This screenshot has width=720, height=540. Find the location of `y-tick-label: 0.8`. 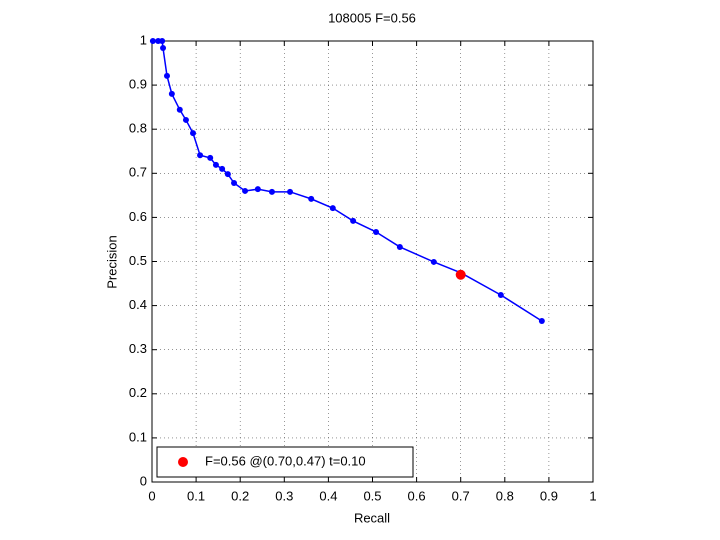

y-tick-label: 0.8 is located at coordinates (138, 128).